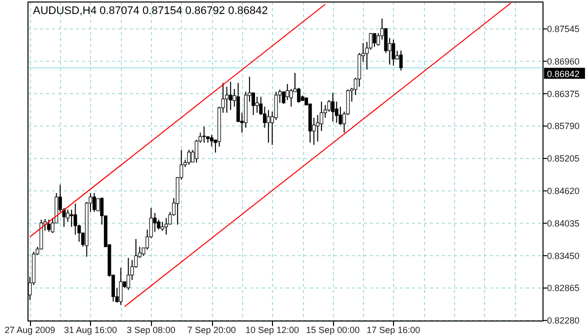  What do you see at coordinates (30, 330) in the screenshot?
I see `x-tick-label: 27 Aug 2009` at bounding box center [30, 330].